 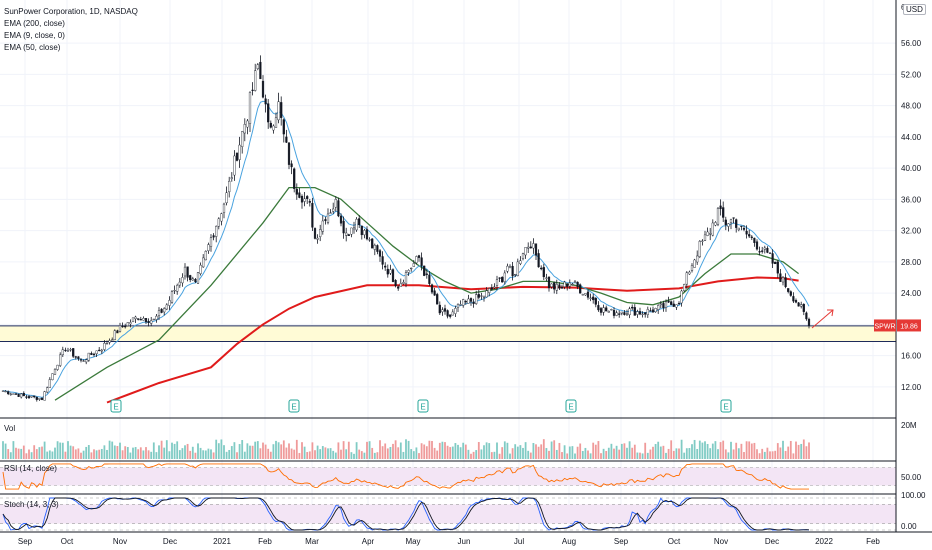 I want to click on currency-badge: USD, so click(x=914, y=9).